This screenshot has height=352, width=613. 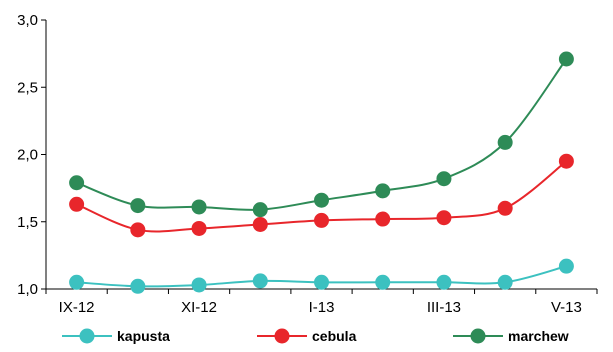 I want to click on y-tick-label: 1,5, so click(x=27, y=222).